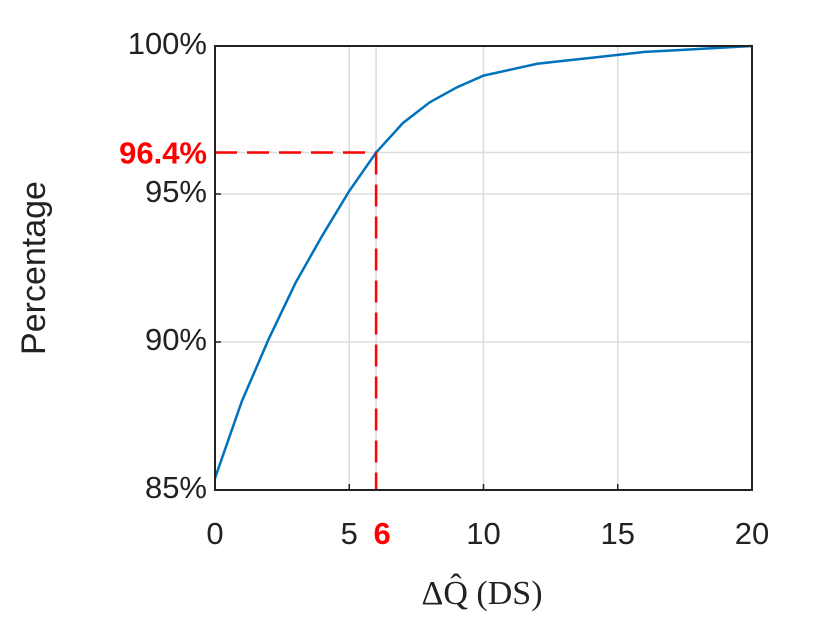  Describe the element at coordinates (176, 339) in the screenshot. I see `y-tick-label: 90%` at that location.